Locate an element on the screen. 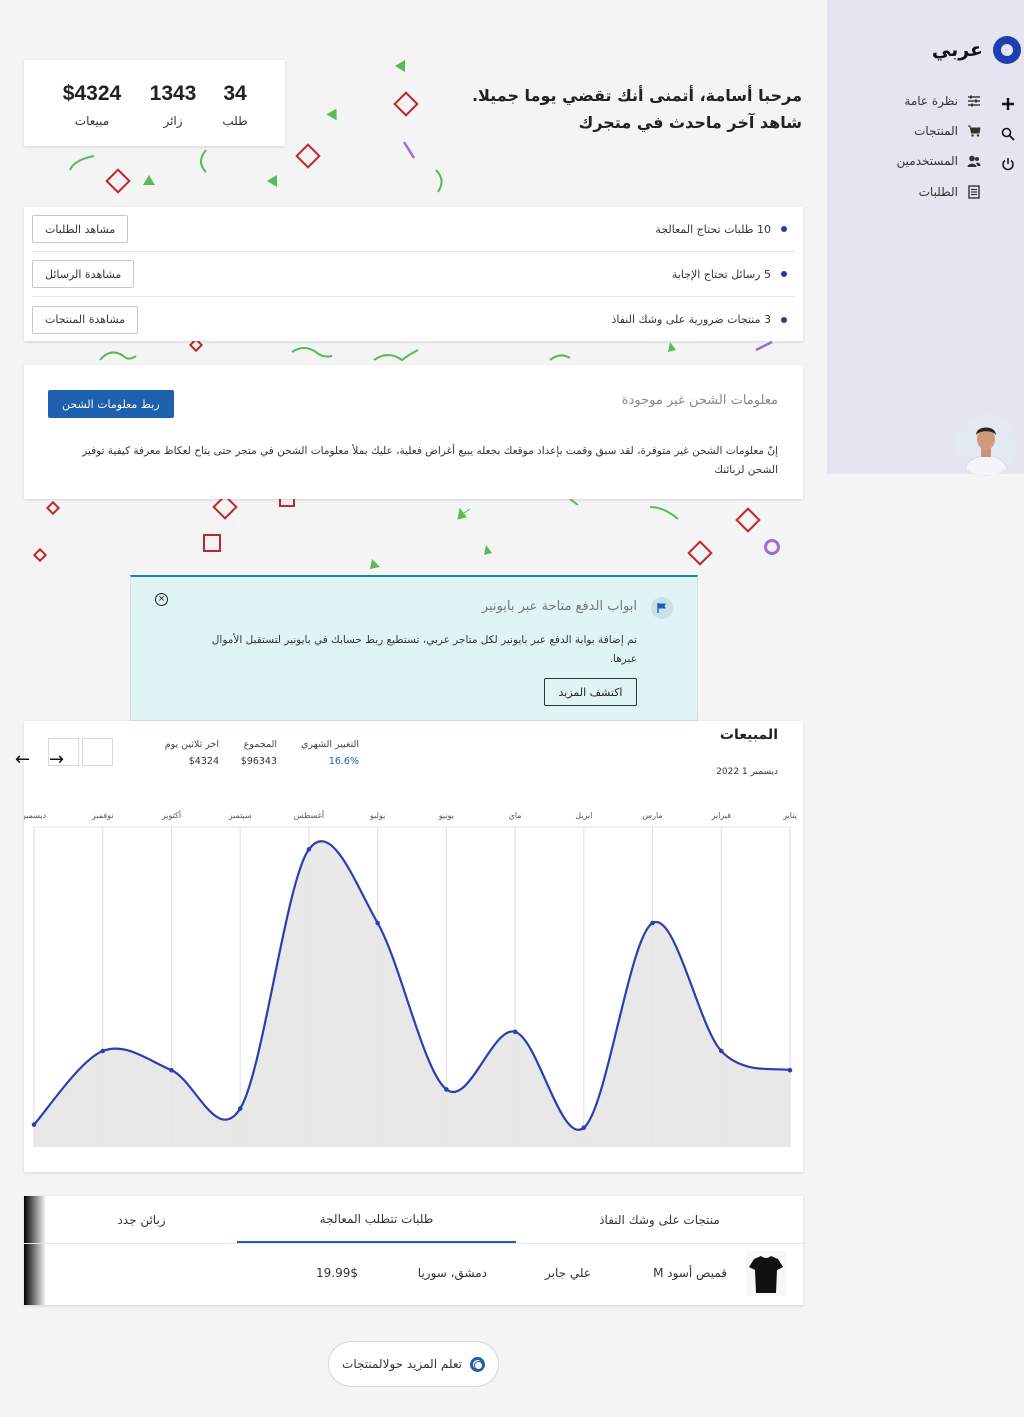  brand-logo-icon is located at coordinates (1007, 50).